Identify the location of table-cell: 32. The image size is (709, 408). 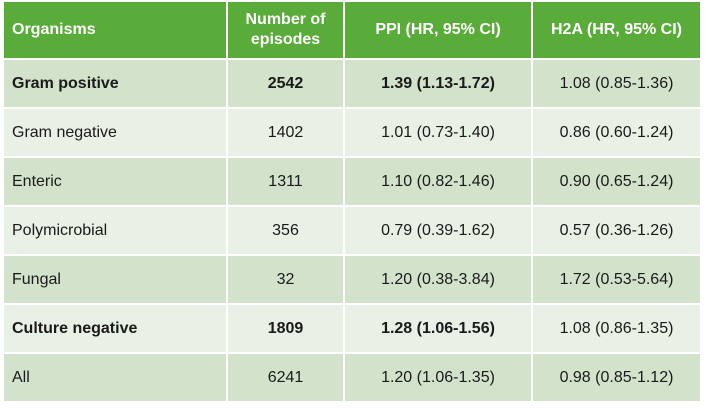
(285, 279).